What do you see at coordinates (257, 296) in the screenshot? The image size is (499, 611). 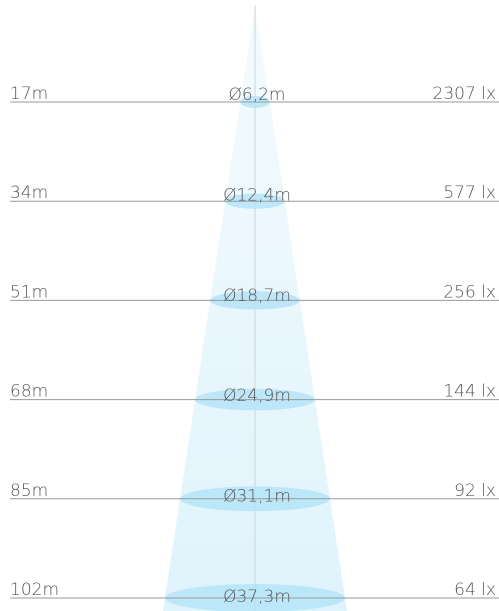 I see `diameter-label: Ø18,7m` at bounding box center [257, 296].